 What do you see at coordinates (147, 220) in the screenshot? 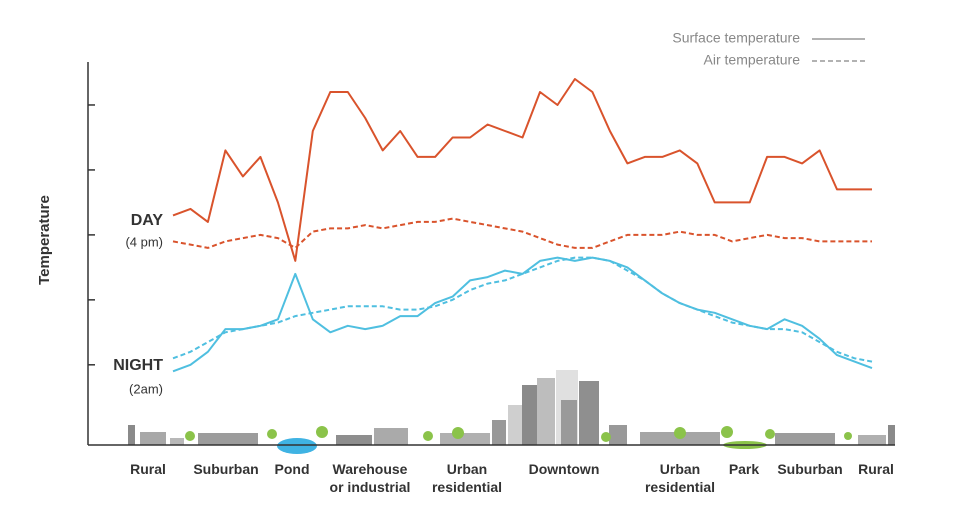
I see `annotation: DAY` at bounding box center [147, 220].